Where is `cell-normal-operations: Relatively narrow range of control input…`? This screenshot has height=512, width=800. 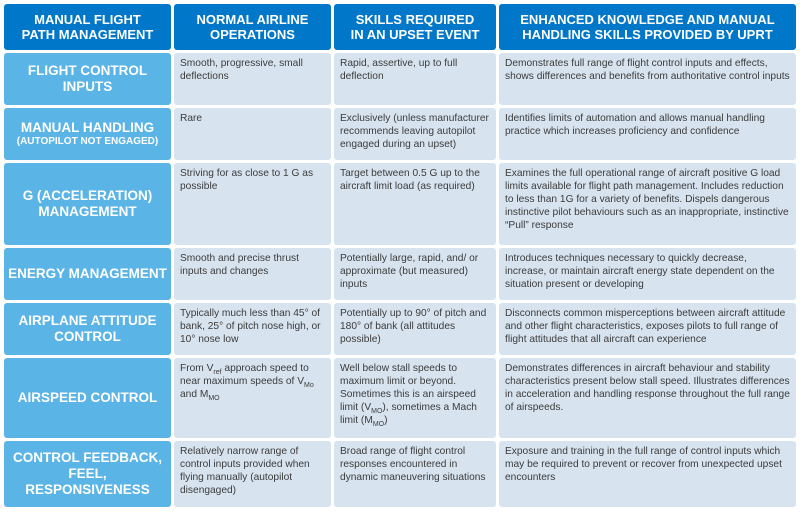 cell-normal-operations: Relatively narrow range of control input… is located at coordinates (252, 474).